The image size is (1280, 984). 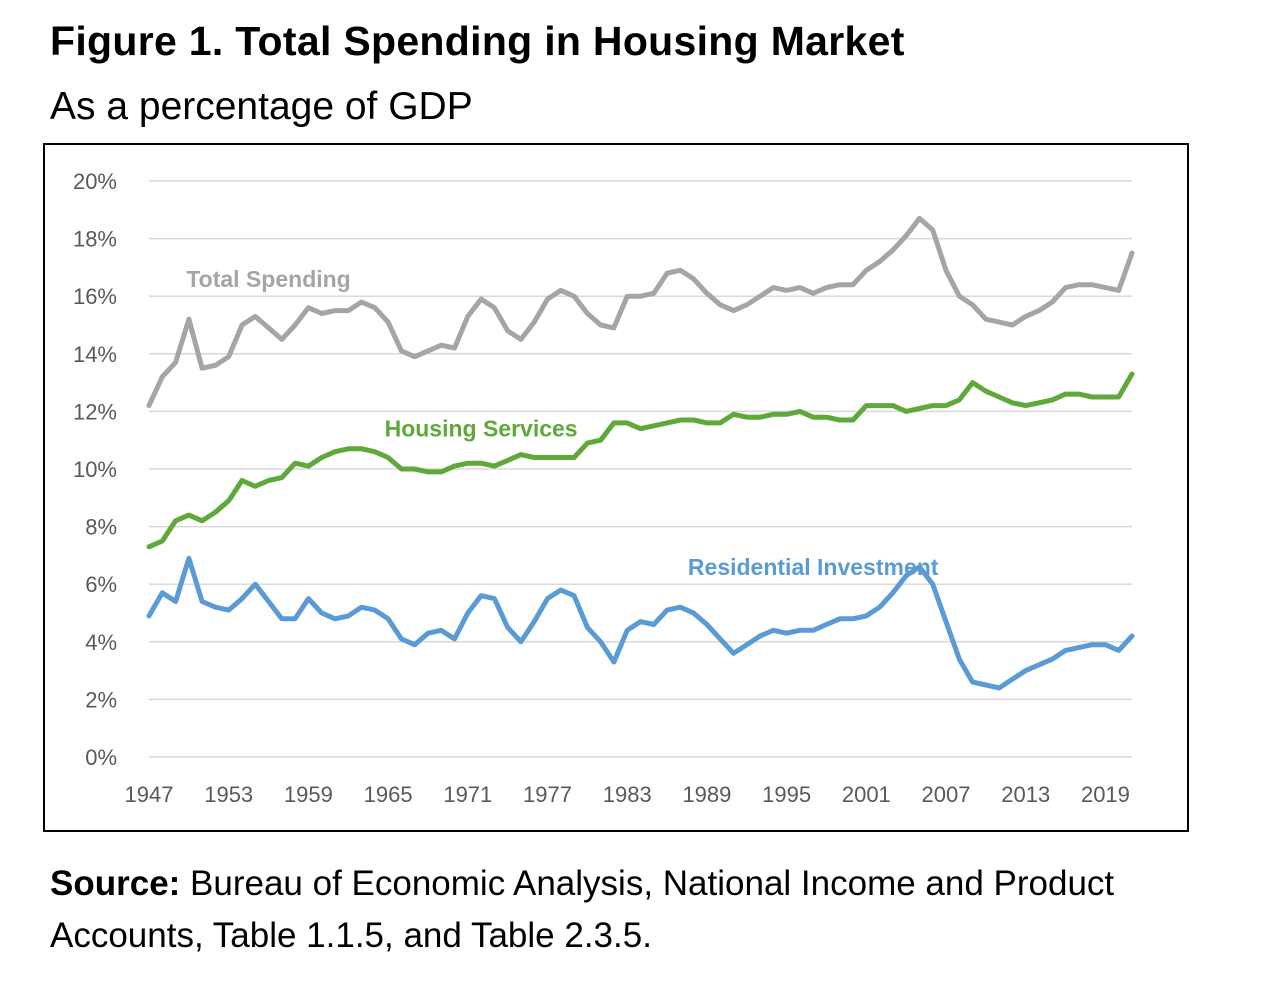 I want to click on y-tick-label: 6%, so click(x=101, y=584).